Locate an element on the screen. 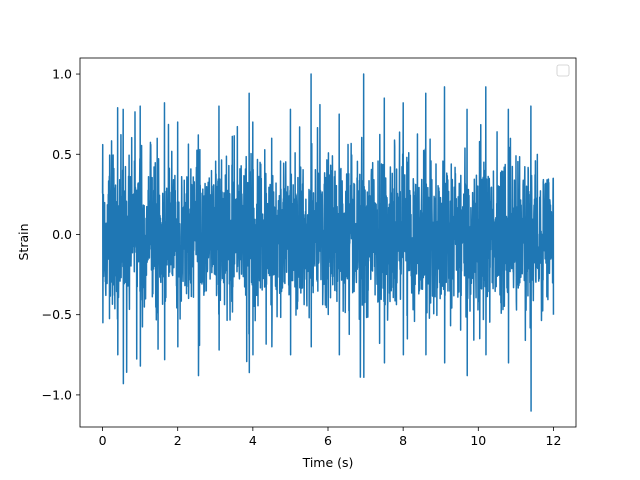 This screenshot has height=480, width=640. x-tick-label: 4 is located at coordinates (253, 440).